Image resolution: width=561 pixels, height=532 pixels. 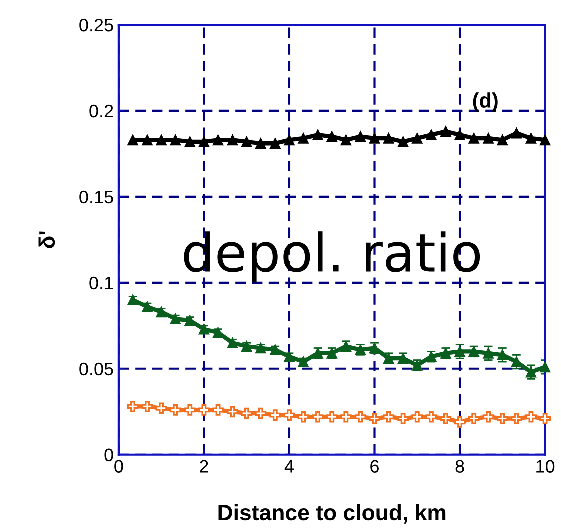 I want to click on x-tick-label: 6, so click(x=374, y=466).